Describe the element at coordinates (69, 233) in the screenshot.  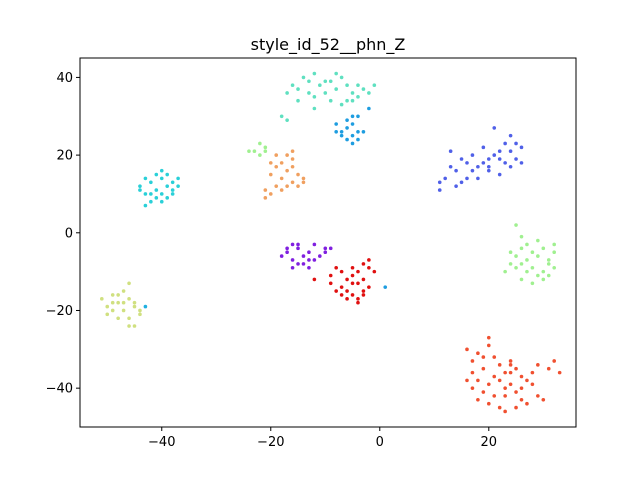
I see `y-tick-label: 0` at that location.